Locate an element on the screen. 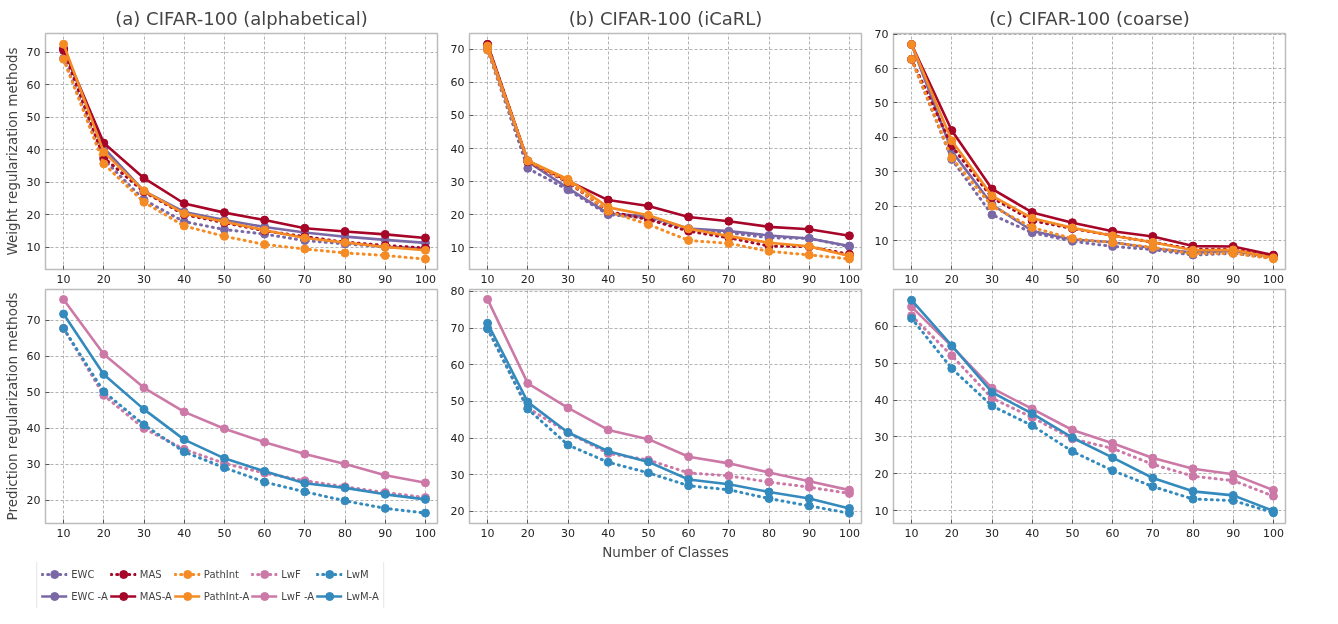  legend-label: PathInt is located at coordinates (221, 574).